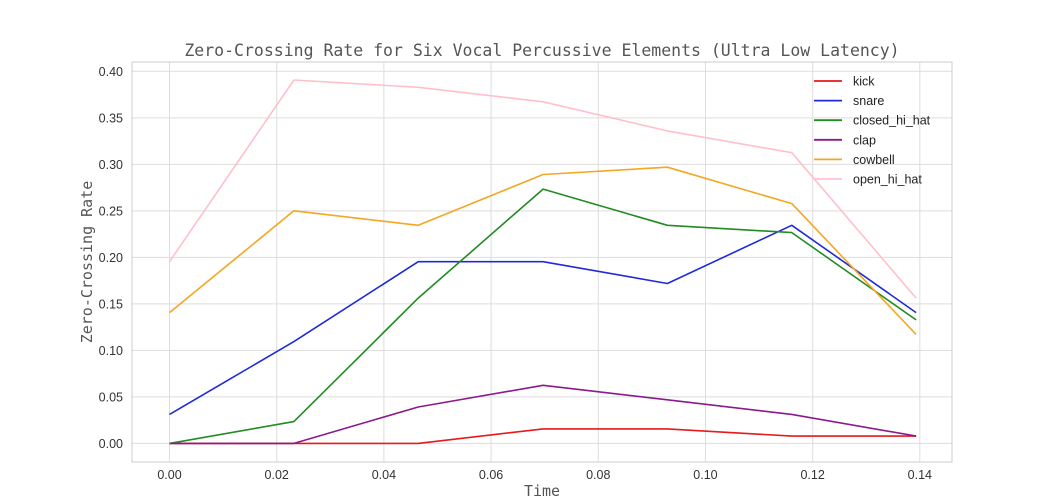 Image resolution: width=1057 pixels, height=501 pixels. I want to click on x-tick-label: 0.00, so click(169, 475).